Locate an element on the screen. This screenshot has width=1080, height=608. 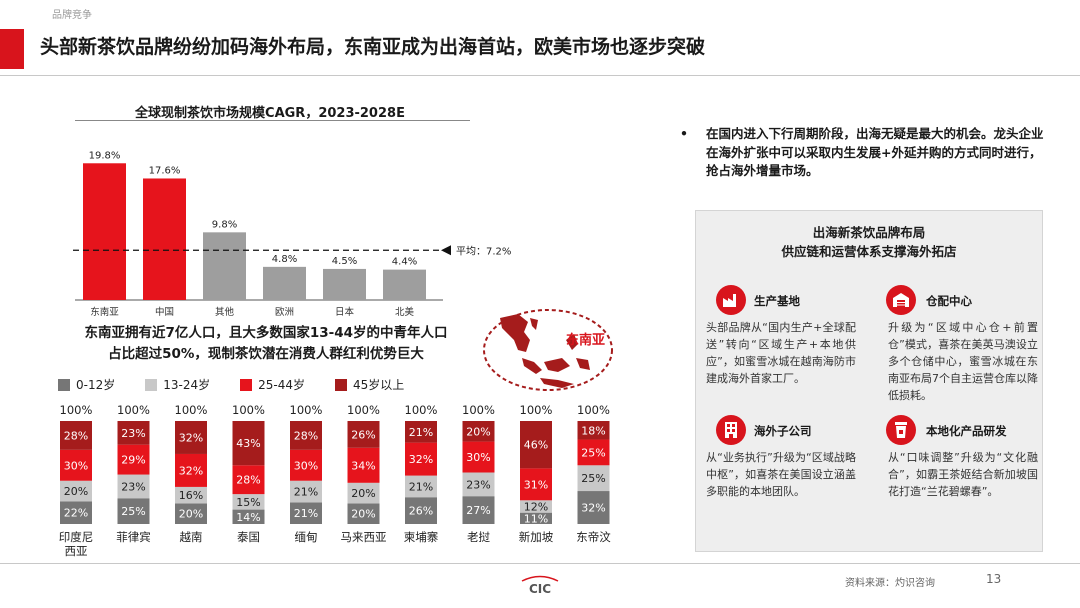
panel-title-line1: 出海新茶饮品牌布局 is located at coordinates (869, 232).